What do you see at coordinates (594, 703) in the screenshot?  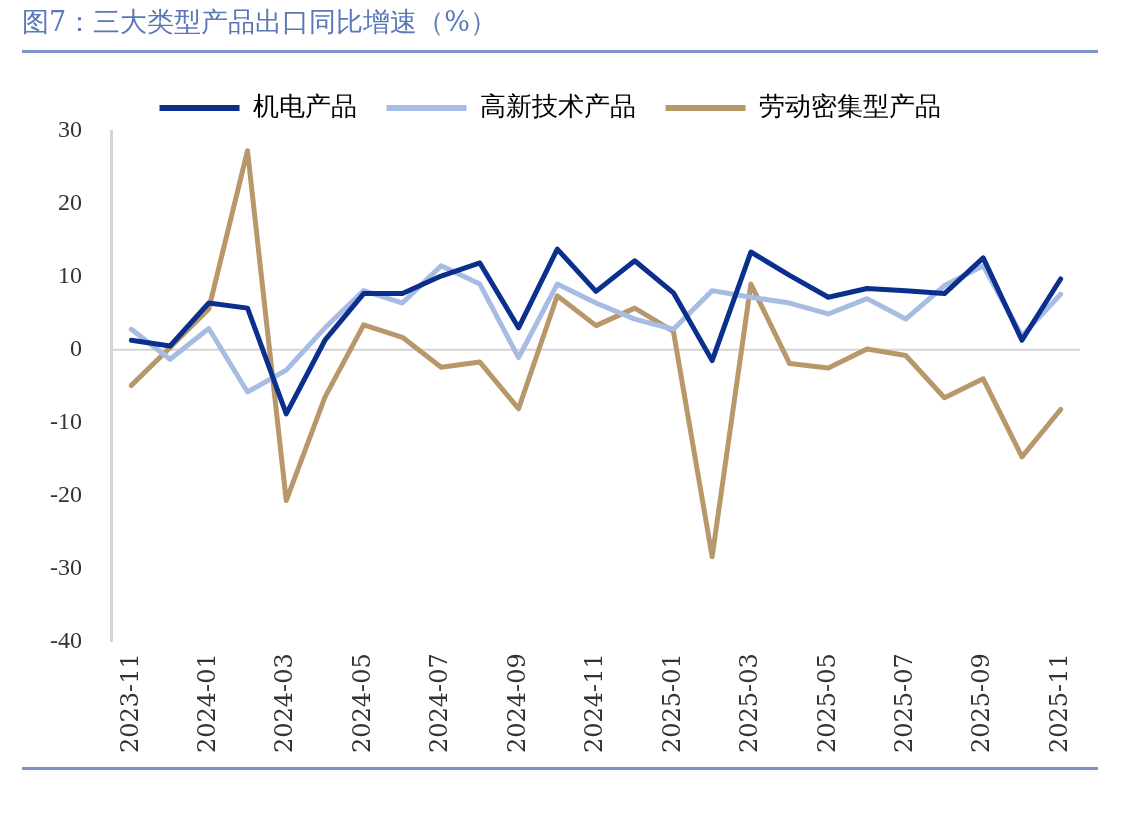 I see `x-tick-label: 2024-11` at bounding box center [594, 703].